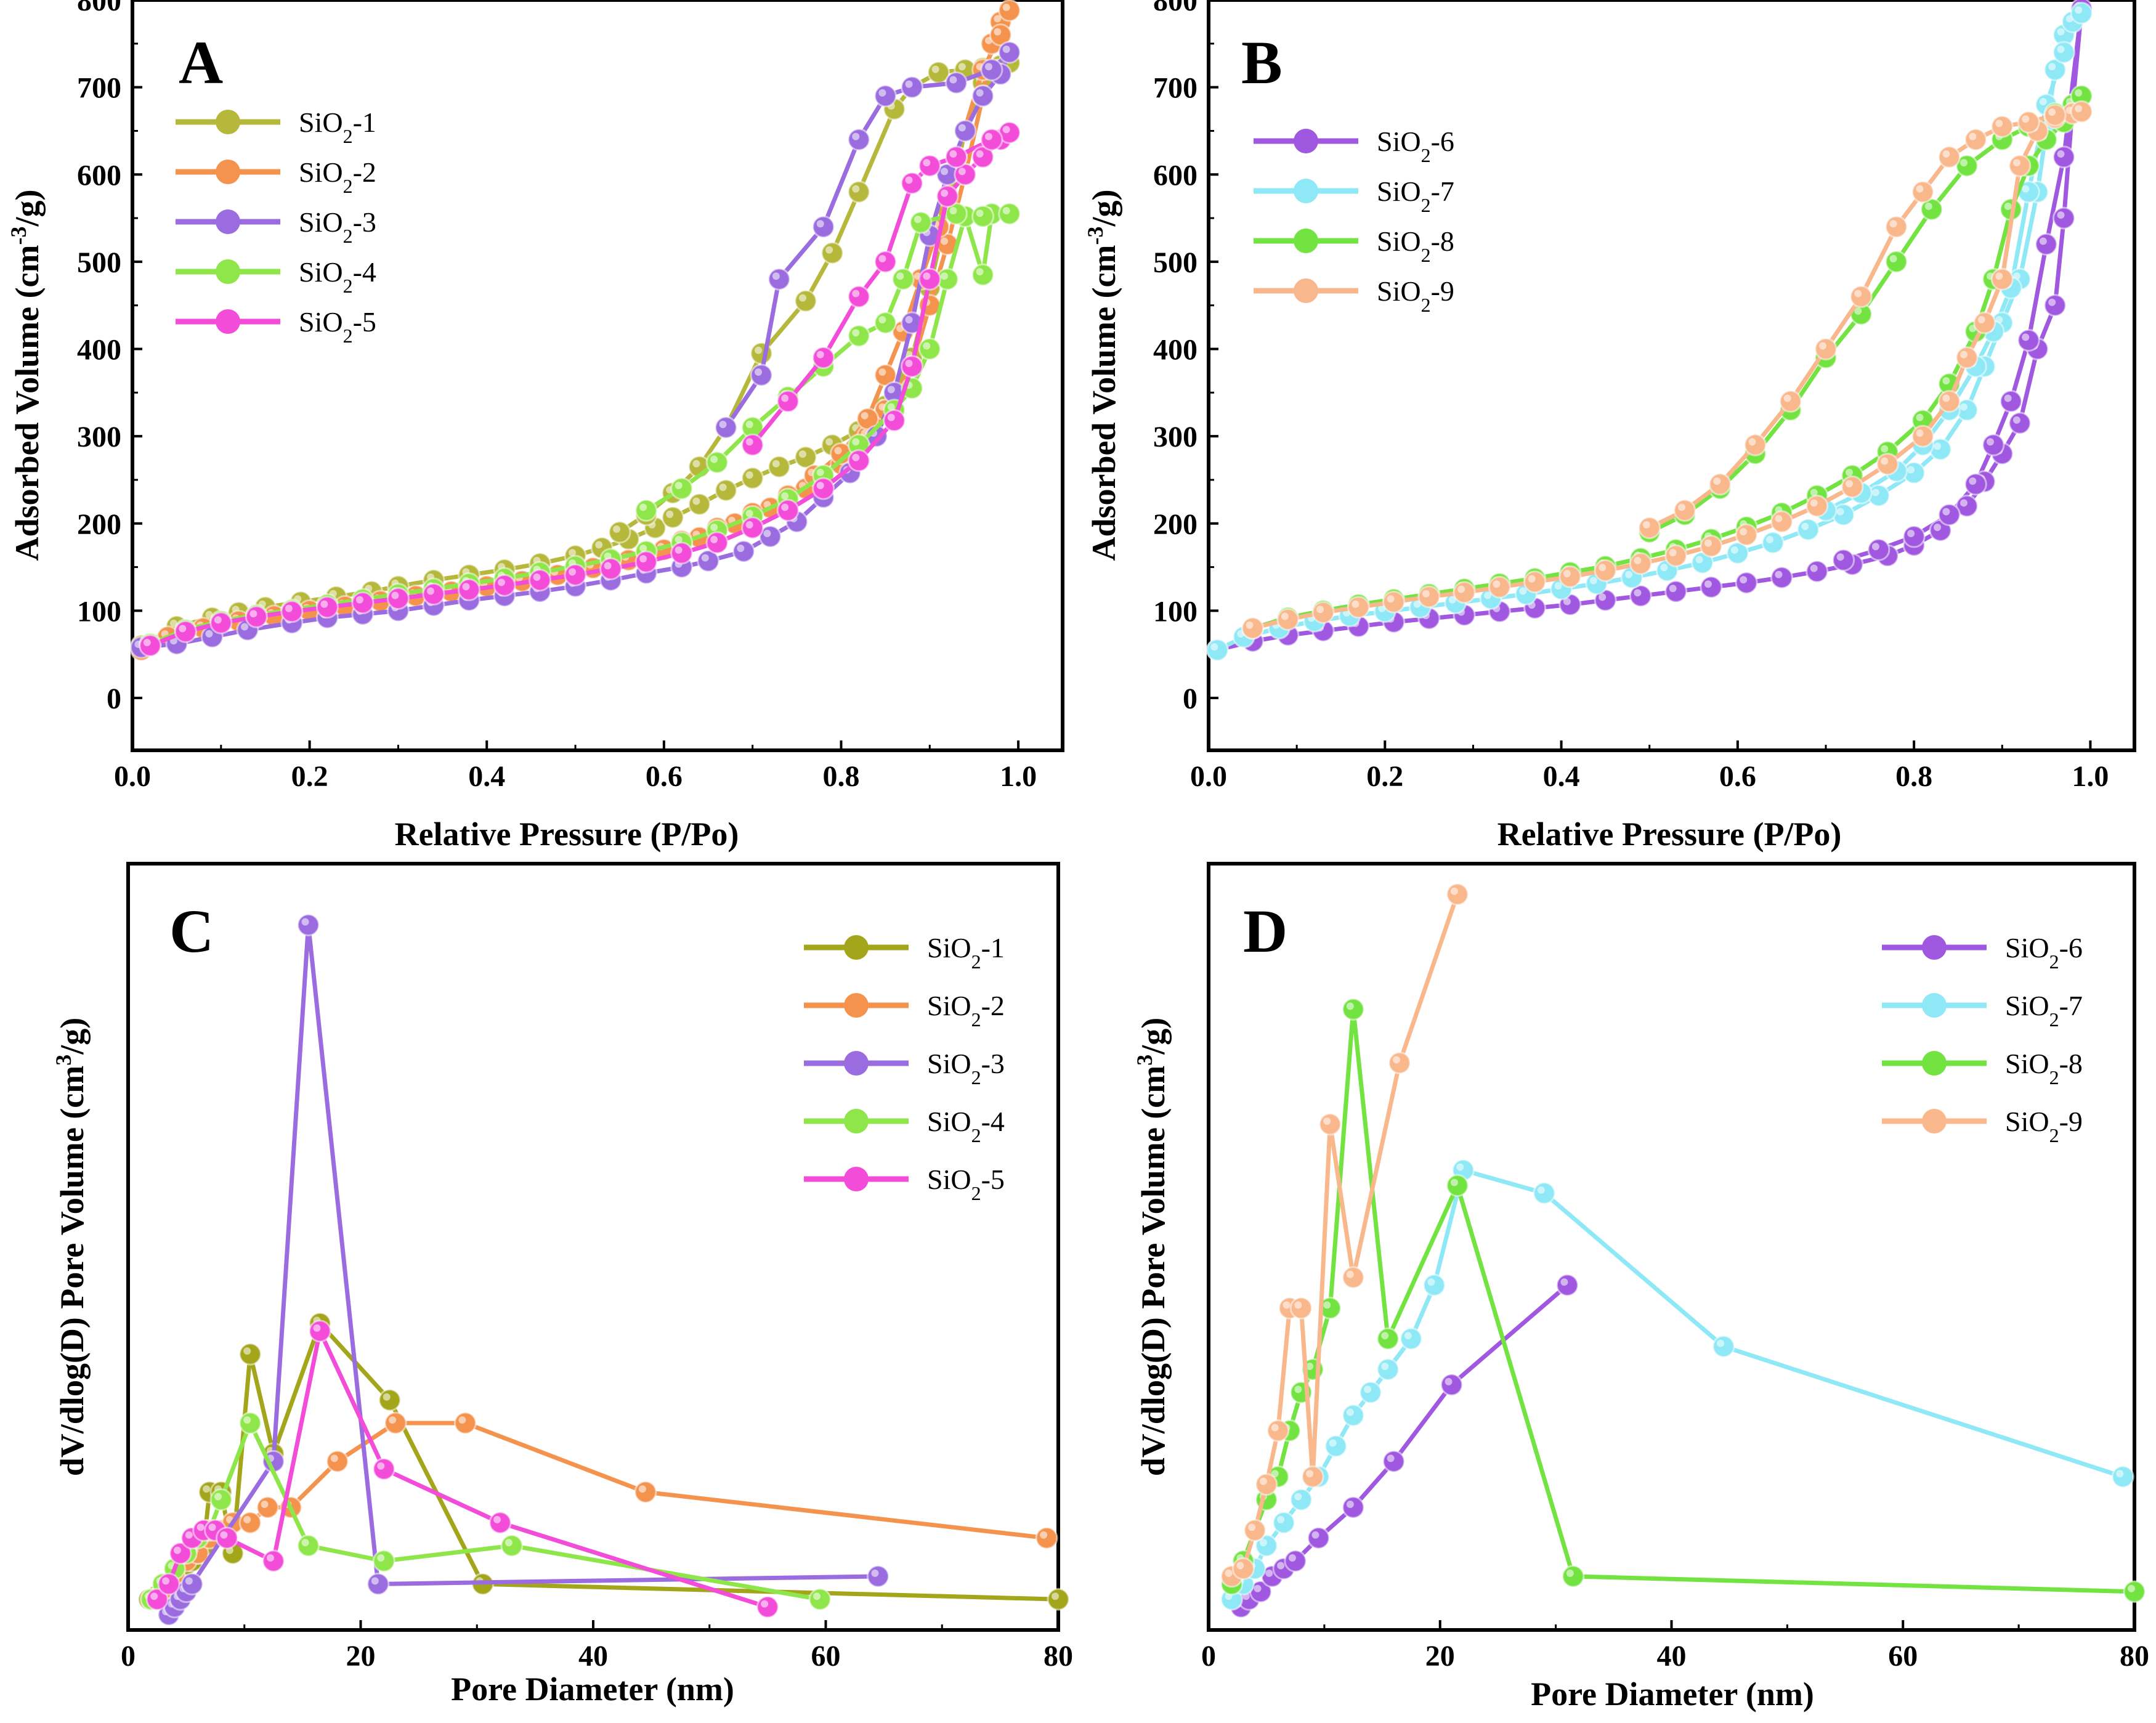  What do you see at coordinates (1265, 931) in the screenshot?
I see `panel-label-D: D` at bounding box center [1265, 931].